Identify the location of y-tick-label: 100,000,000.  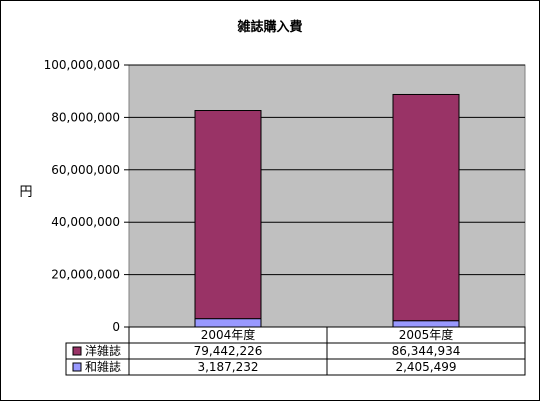
(82, 65).